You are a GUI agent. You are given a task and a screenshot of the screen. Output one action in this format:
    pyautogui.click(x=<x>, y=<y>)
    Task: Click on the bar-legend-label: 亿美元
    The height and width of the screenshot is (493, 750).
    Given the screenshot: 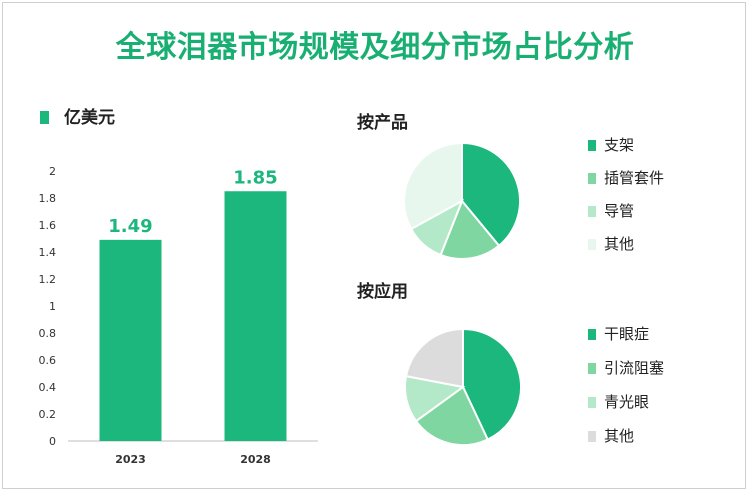 What is the action you would take?
    pyautogui.click(x=89, y=117)
    